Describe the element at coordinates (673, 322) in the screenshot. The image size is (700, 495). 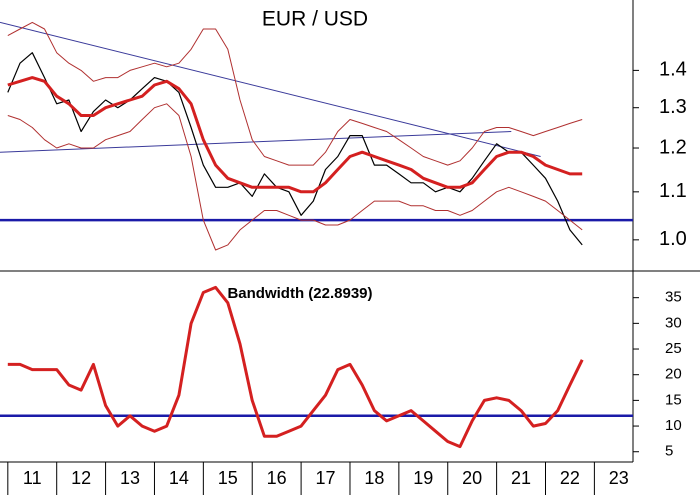
I see `y-tick-label: 30` at that location.